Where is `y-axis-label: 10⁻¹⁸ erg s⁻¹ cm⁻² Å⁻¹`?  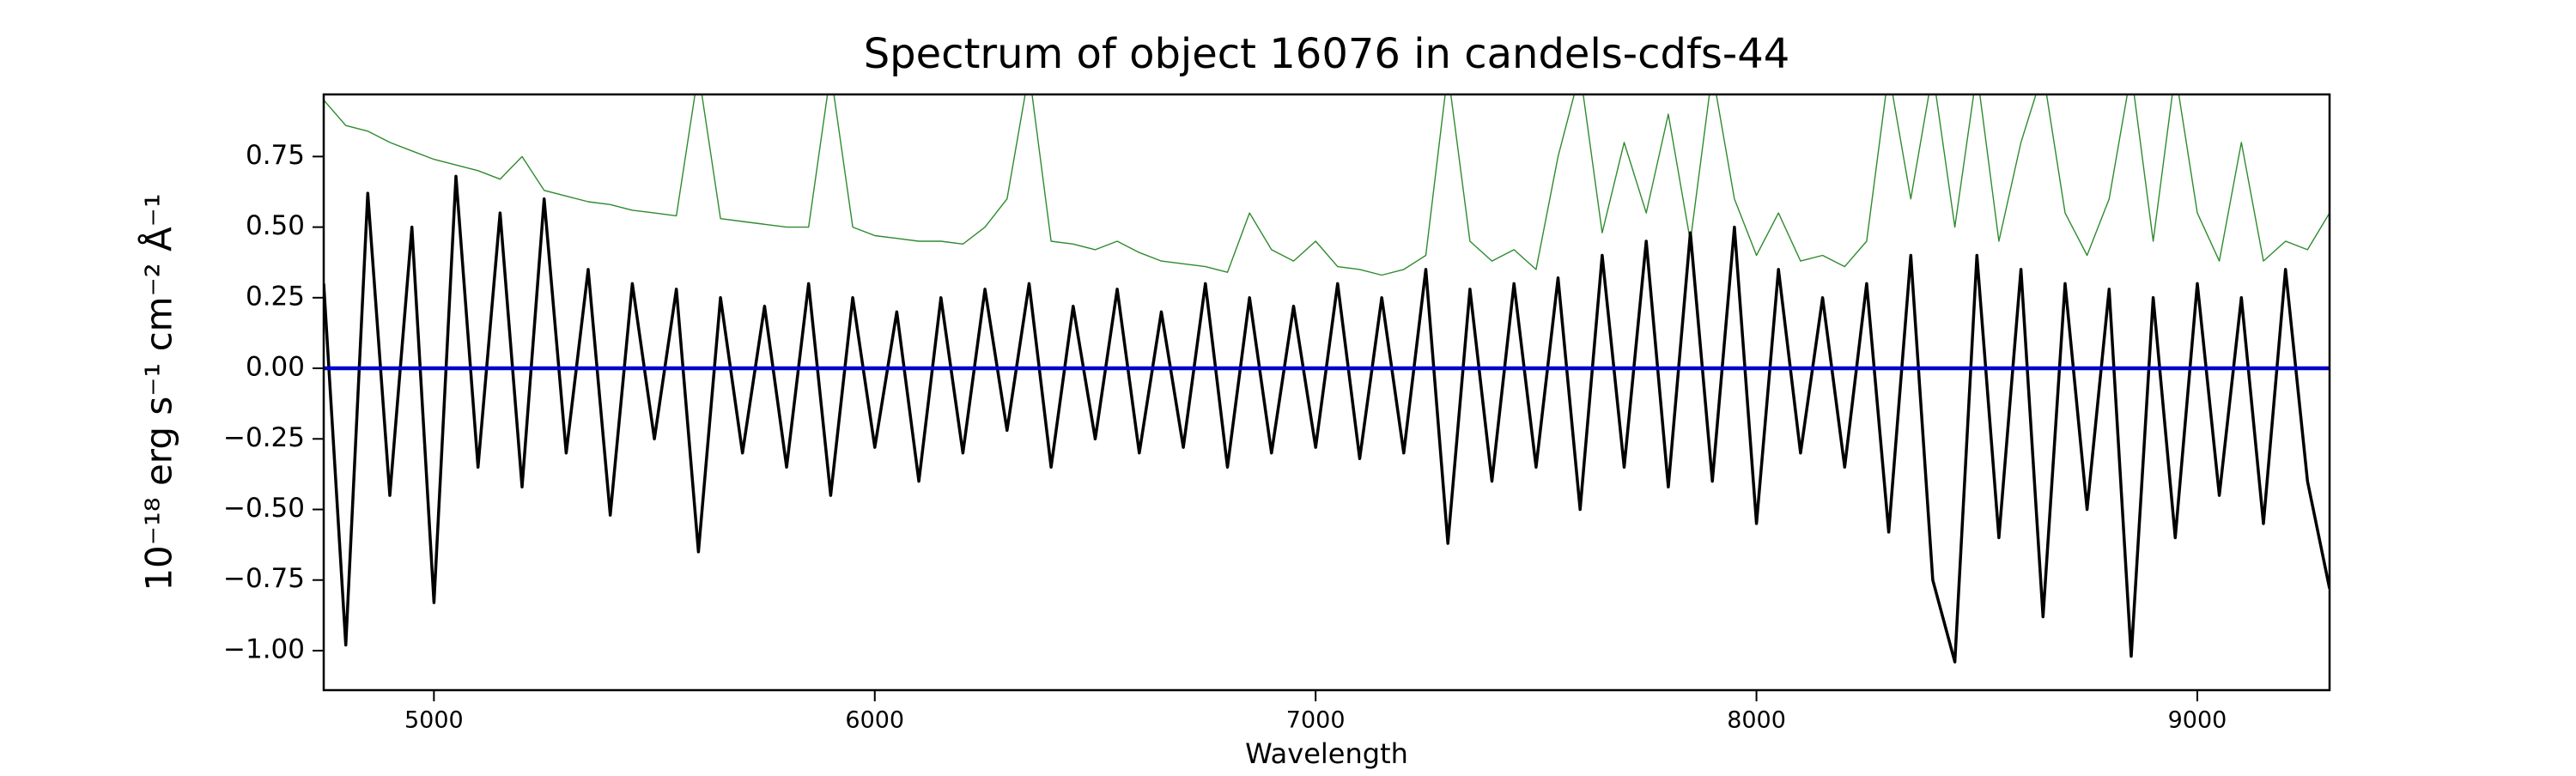
y-axis-label: 10⁻¹⁸ erg s⁻¹ cm⁻² Å⁻¹ is located at coordinates (159, 392).